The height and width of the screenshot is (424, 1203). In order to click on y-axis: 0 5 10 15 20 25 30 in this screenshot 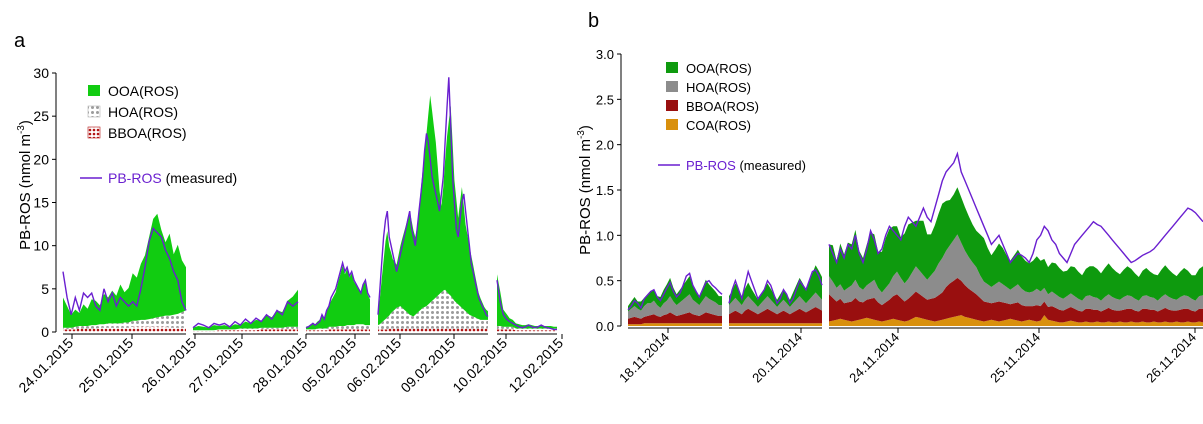, I will do `click(45, 202)`.